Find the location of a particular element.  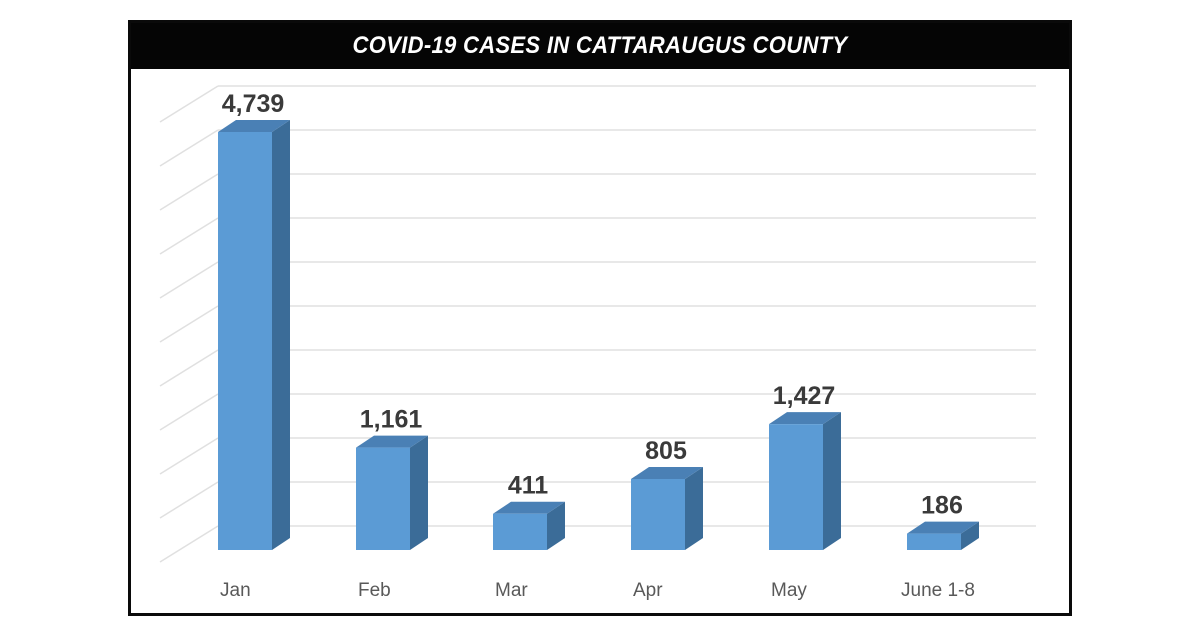

data-label: 411 is located at coordinates (528, 486).